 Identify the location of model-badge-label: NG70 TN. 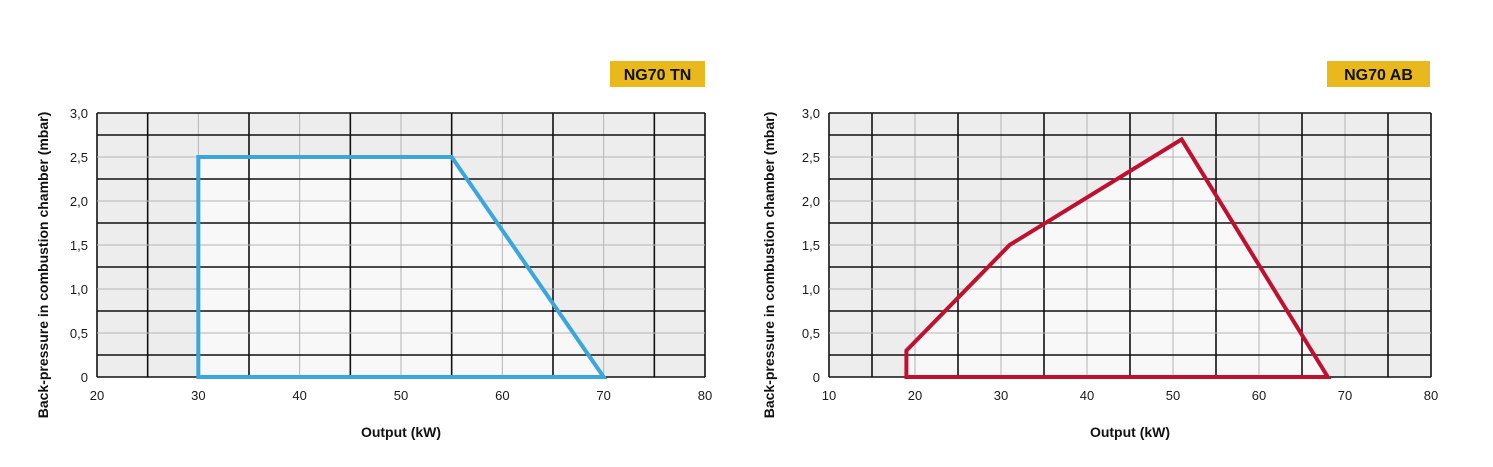
(658, 75).